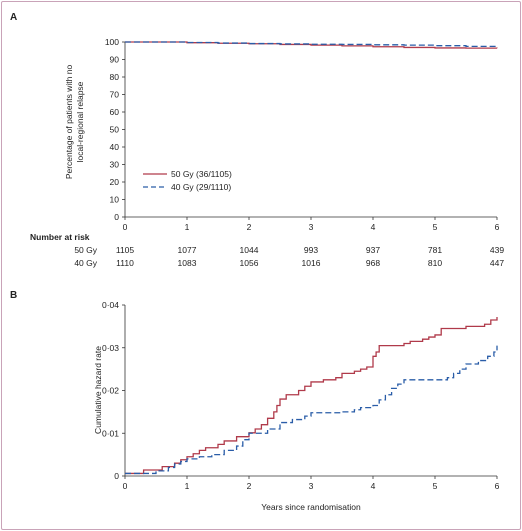 This screenshot has height=531, width=522. I want to click on panel-a-x-tick-label: 1, so click(187, 227).